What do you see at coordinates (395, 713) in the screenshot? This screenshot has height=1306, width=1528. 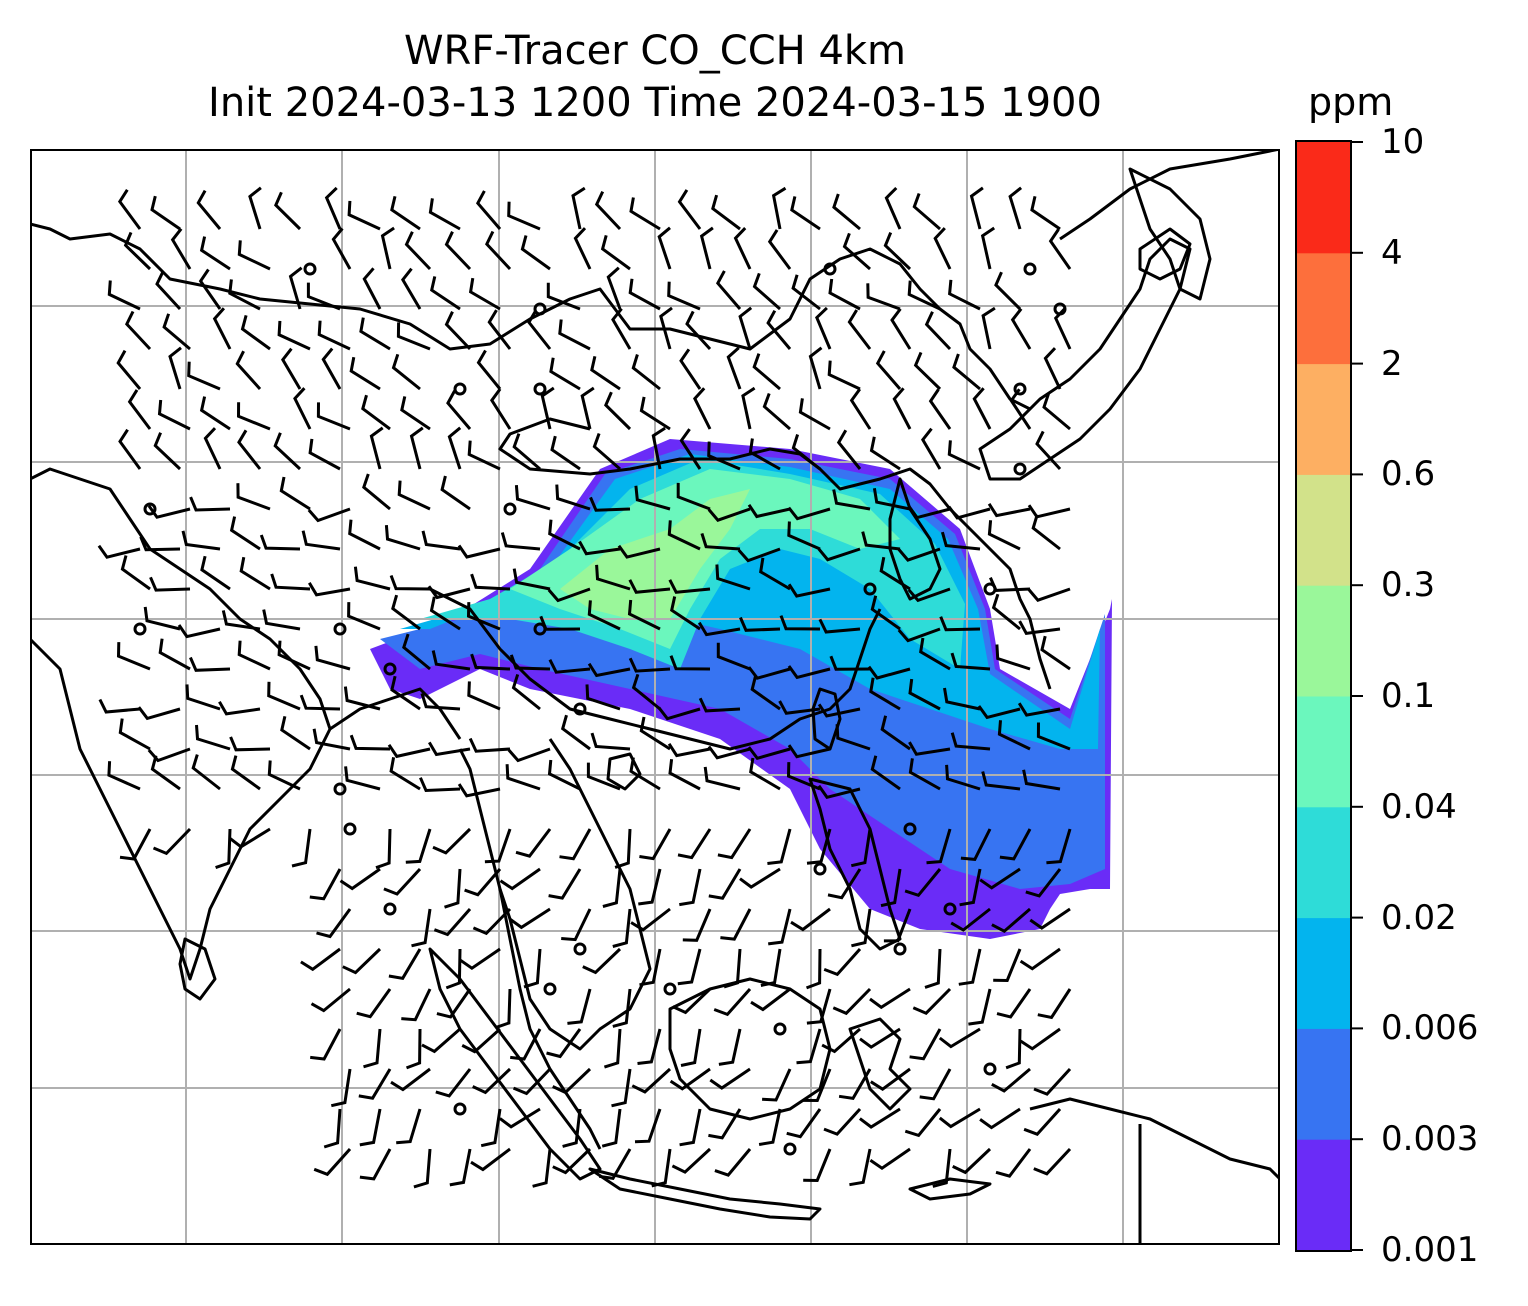 I see `coast-bay-of-bengal` at bounding box center [395, 713].